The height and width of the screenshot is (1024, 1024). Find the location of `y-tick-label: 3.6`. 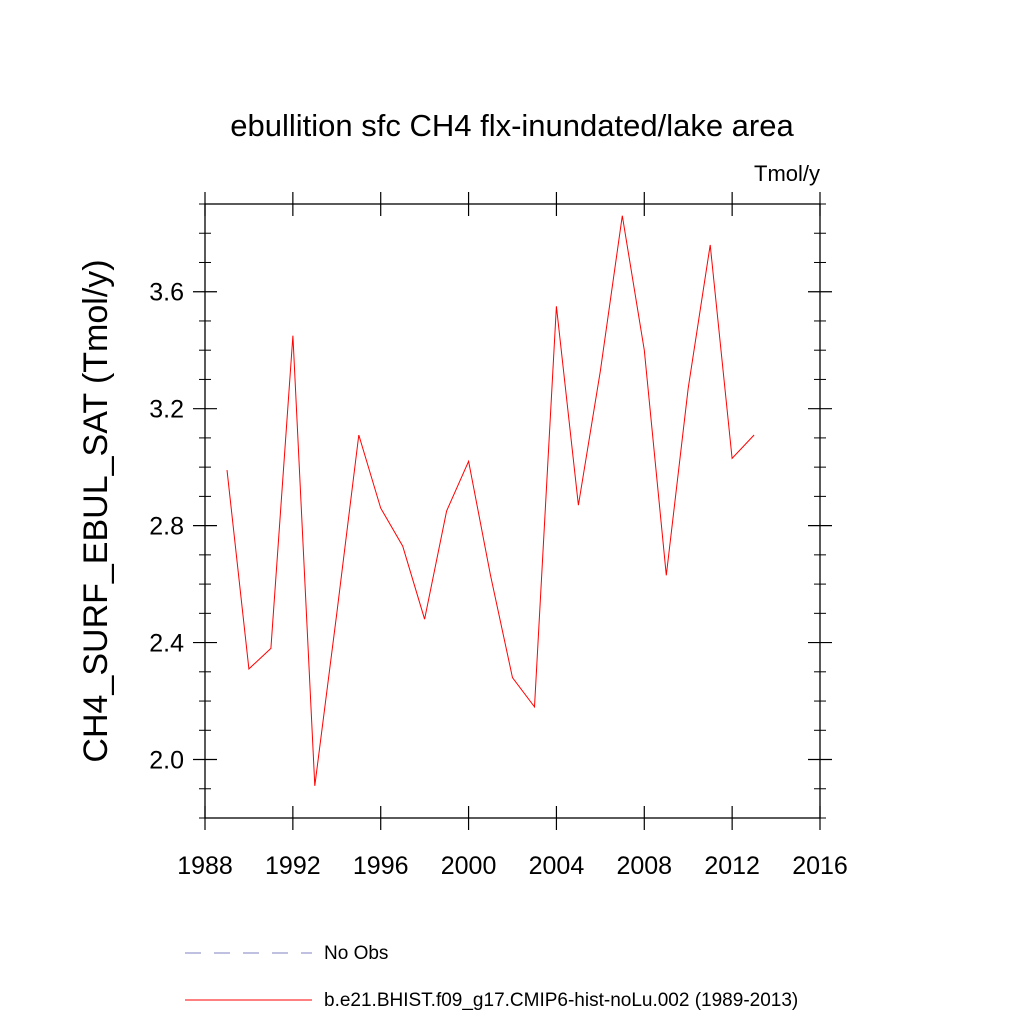

y-tick-label: 3.6 is located at coordinates (166, 293).